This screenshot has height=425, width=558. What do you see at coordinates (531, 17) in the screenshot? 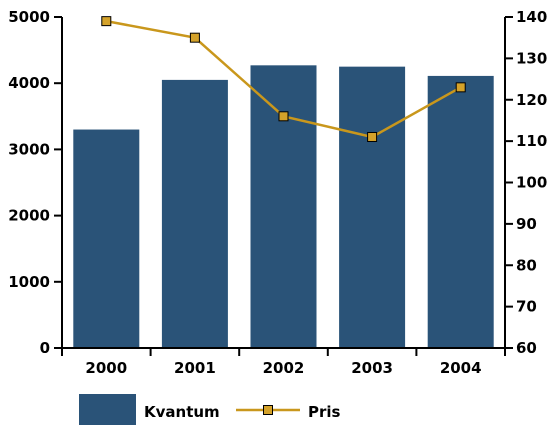
I see `right-tick-label: 140` at bounding box center [531, 17].